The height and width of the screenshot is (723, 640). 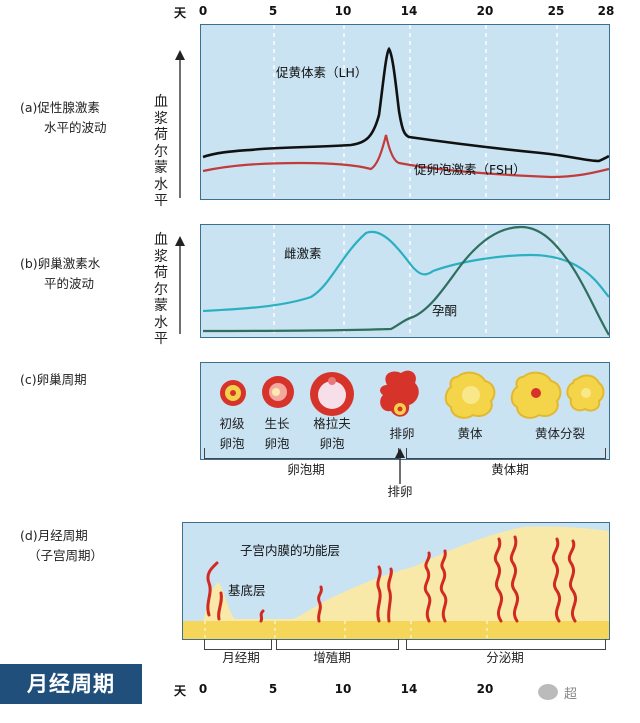 What do you see at coordinates (203, 11) in the screenshot?
I see `day-tick-0: 0` at bounding box center [203, 11].